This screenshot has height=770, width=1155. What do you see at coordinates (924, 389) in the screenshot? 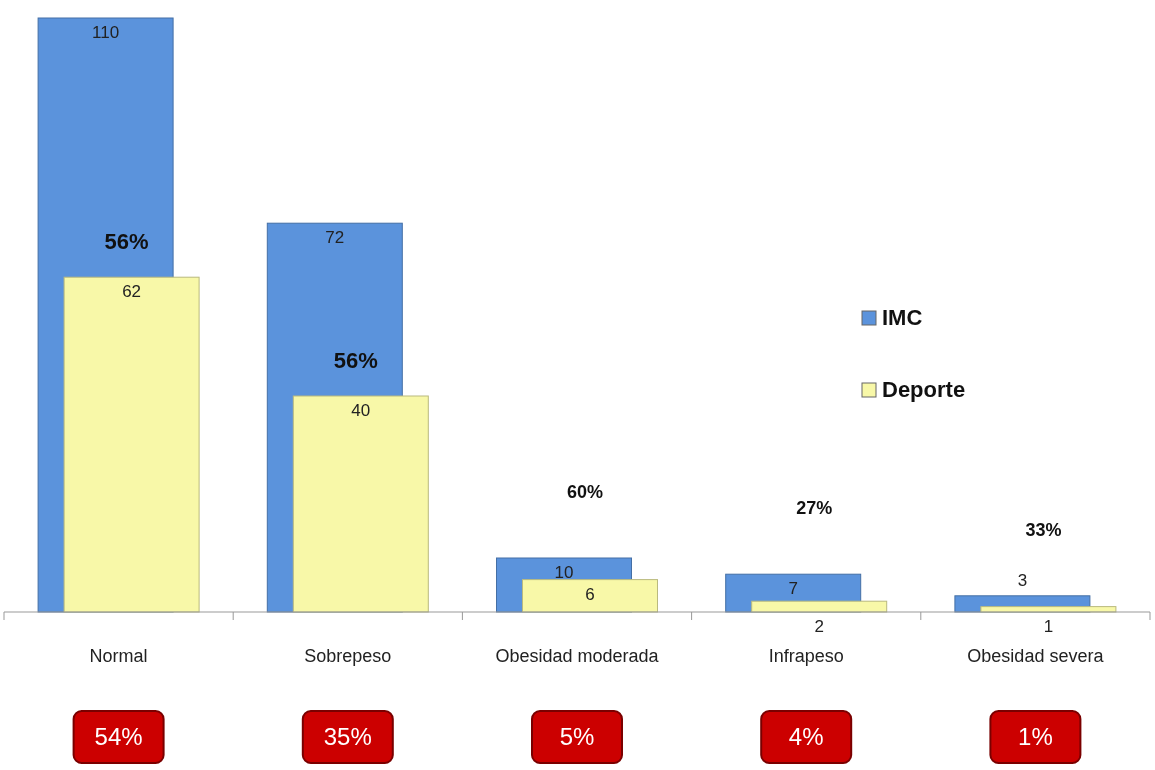
I see `legend-label: Deporte` at bounding box center [924, 389].